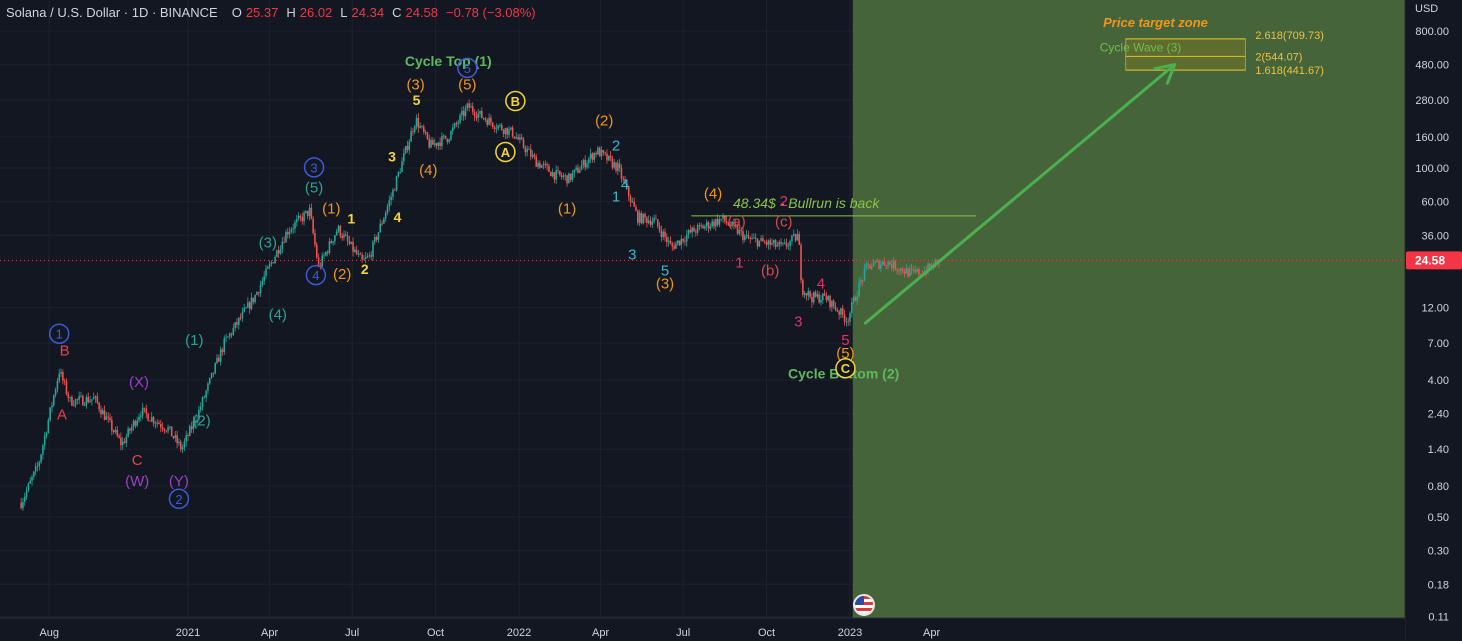 The image size is (1462, 641). Describe the element at coordinates (1427, 9) in the screenshot. I see `currency-label: USD` at that location.